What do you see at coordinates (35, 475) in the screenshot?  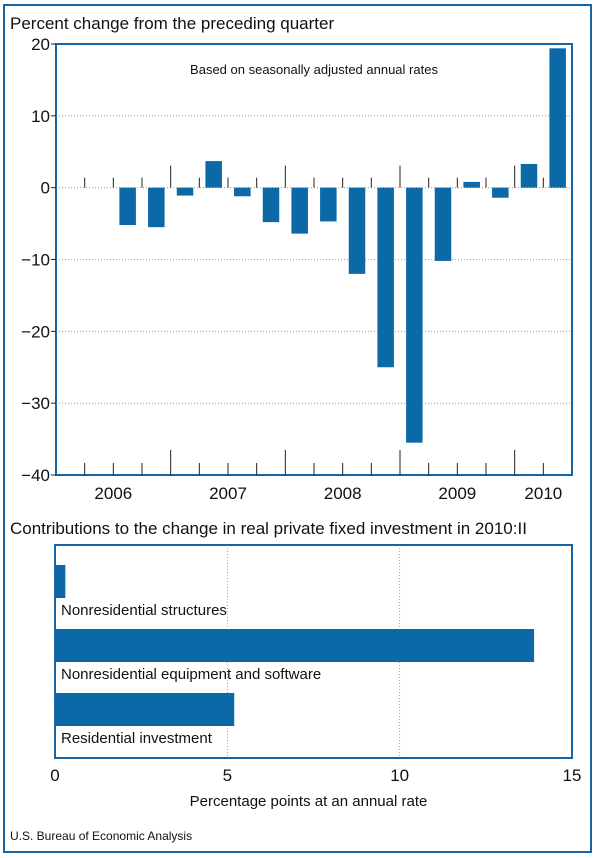 I see `ytick-label: −40` at bounding box center [35, 475].